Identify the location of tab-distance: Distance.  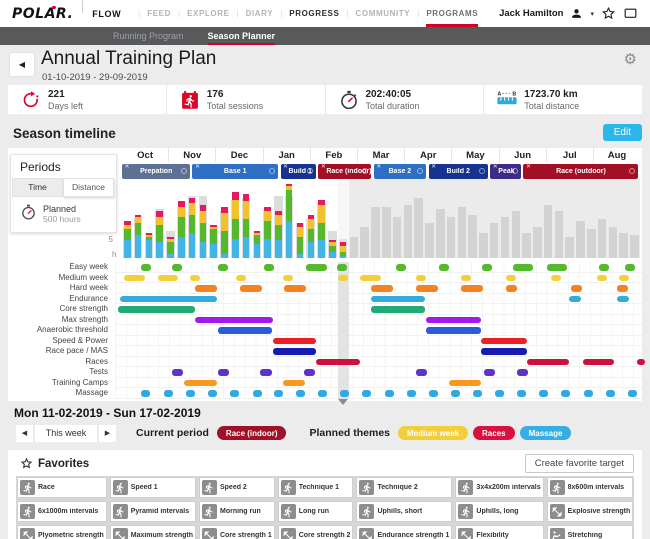
(88, 187).